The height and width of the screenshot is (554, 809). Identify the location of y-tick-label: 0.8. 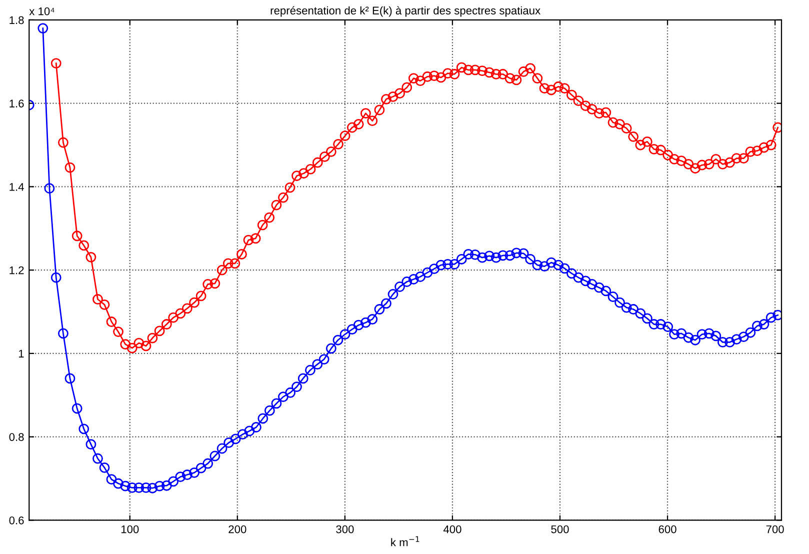
(16, 437).